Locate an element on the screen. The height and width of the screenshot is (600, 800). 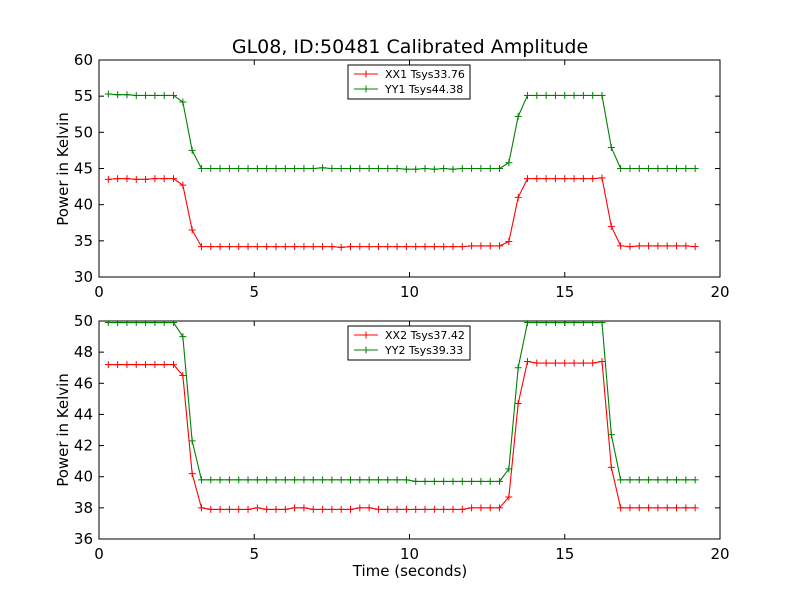
x-tick-label: 0 is located at coordinates (99, 292).